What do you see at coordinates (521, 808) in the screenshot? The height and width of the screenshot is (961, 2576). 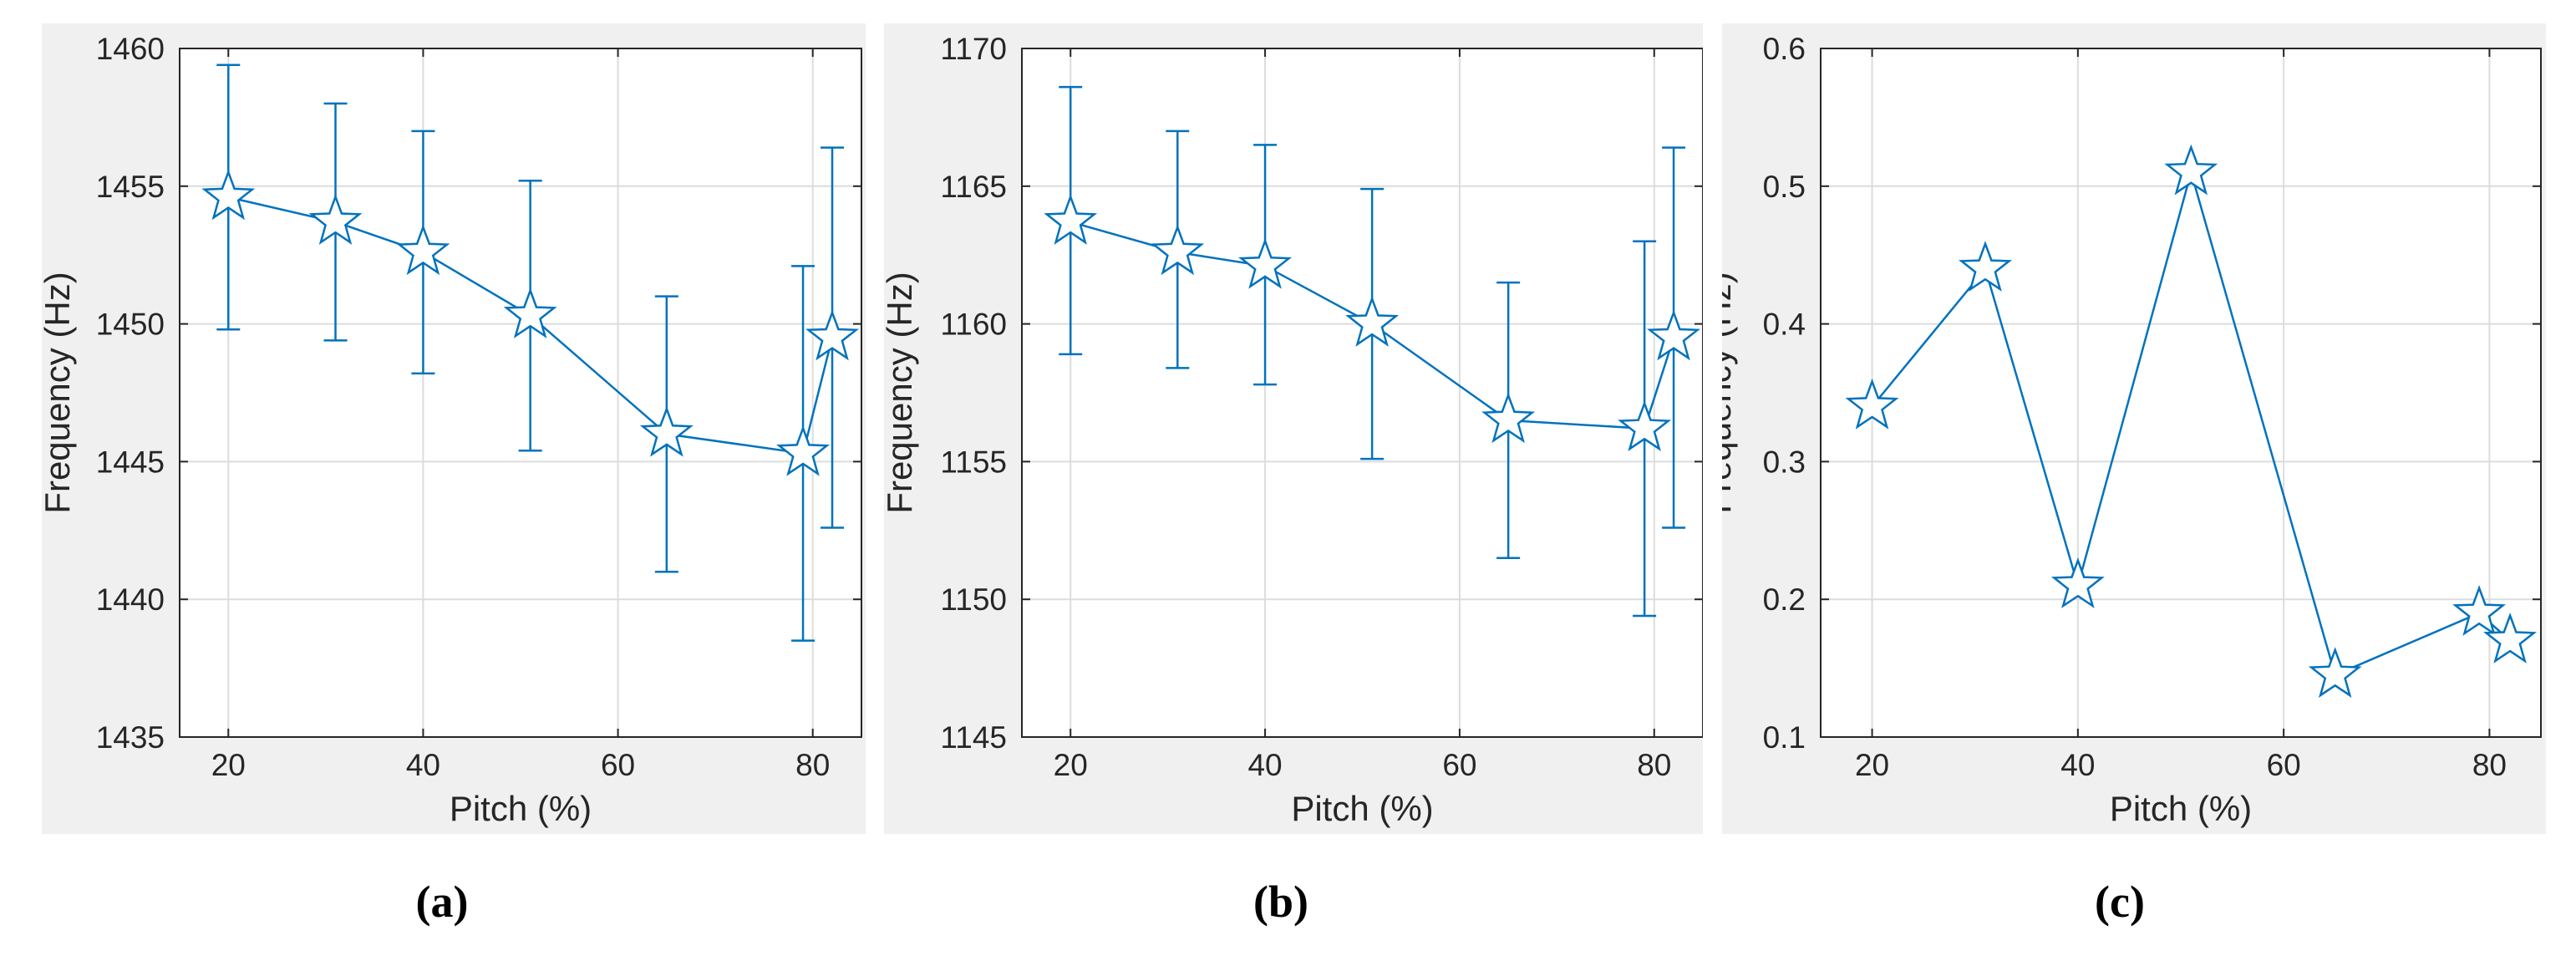 I see `x-axis-label-a: Pitch (%)` at bounding box center [521, 808].